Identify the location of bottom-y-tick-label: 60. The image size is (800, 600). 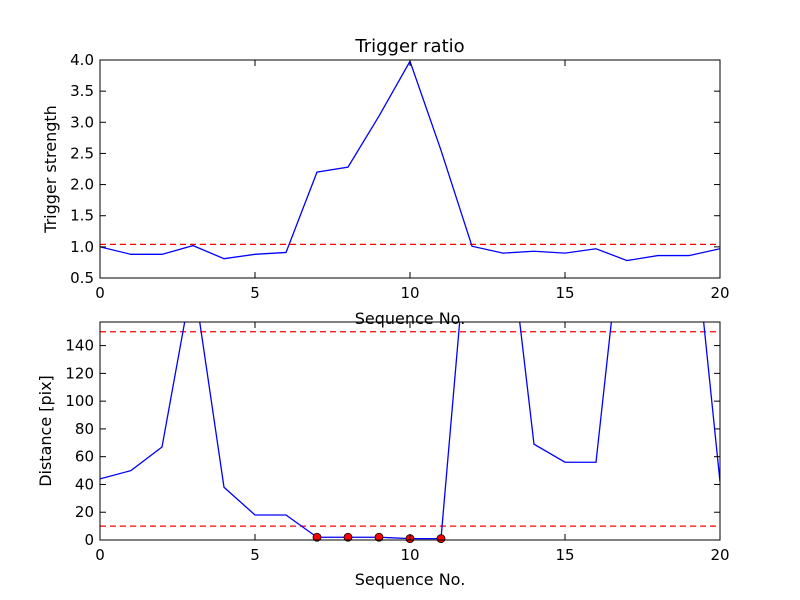
(84, 457).